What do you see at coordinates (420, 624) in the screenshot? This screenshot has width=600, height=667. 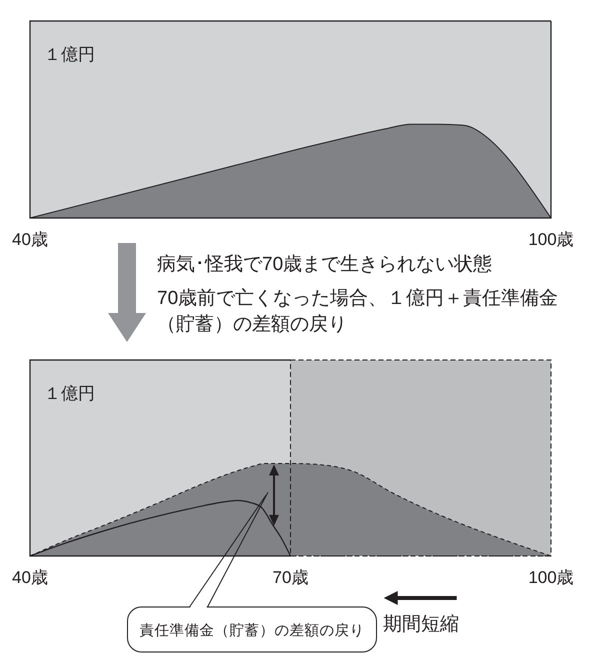 I see `text: 期間短縮` at bounding box center [420, 624].